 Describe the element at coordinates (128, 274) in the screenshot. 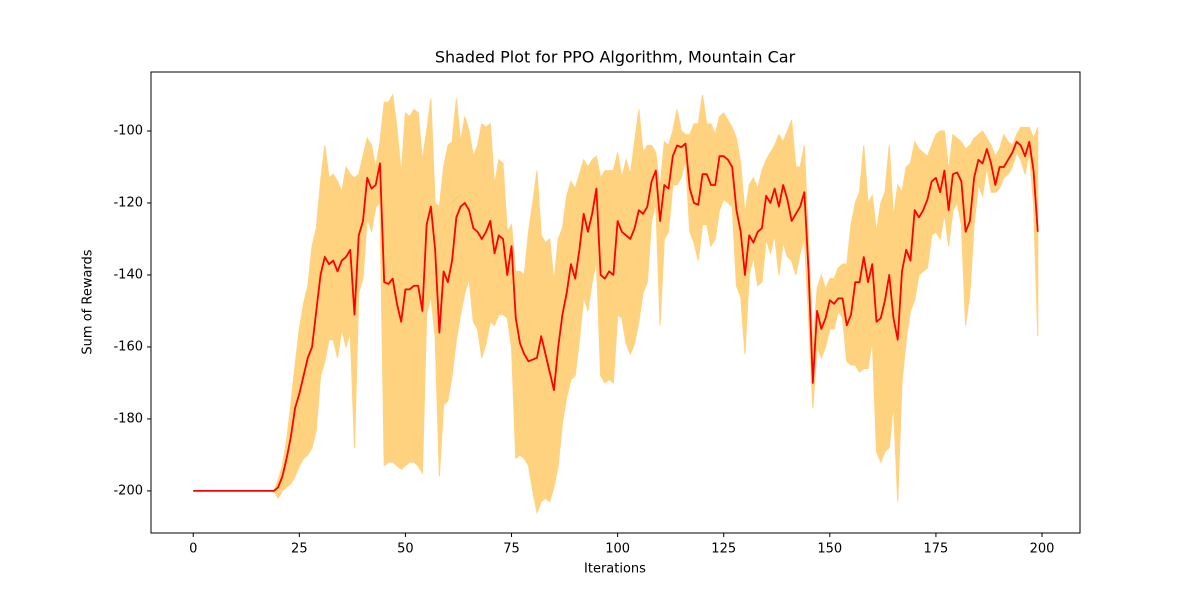

I see `y-tick-label: -140` at that location.